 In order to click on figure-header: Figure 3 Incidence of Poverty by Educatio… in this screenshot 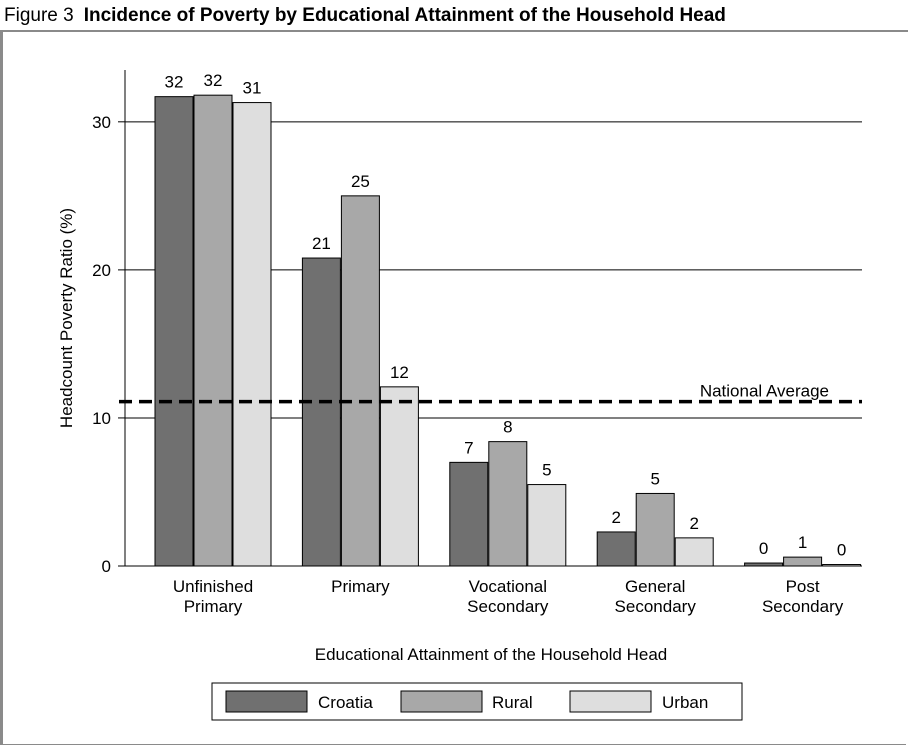, I will do `click(454, 16)`.